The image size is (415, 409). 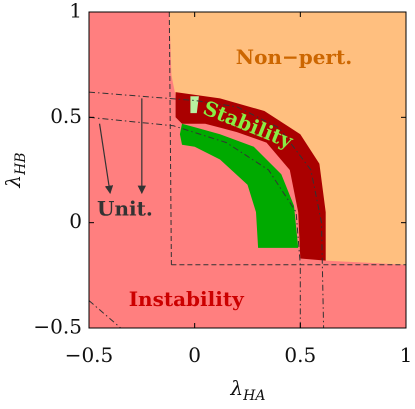 What do you see at coordinates (406, 355) in the screenshot?
I see `x-tick-label: 1` at bounding box center [406, 355].